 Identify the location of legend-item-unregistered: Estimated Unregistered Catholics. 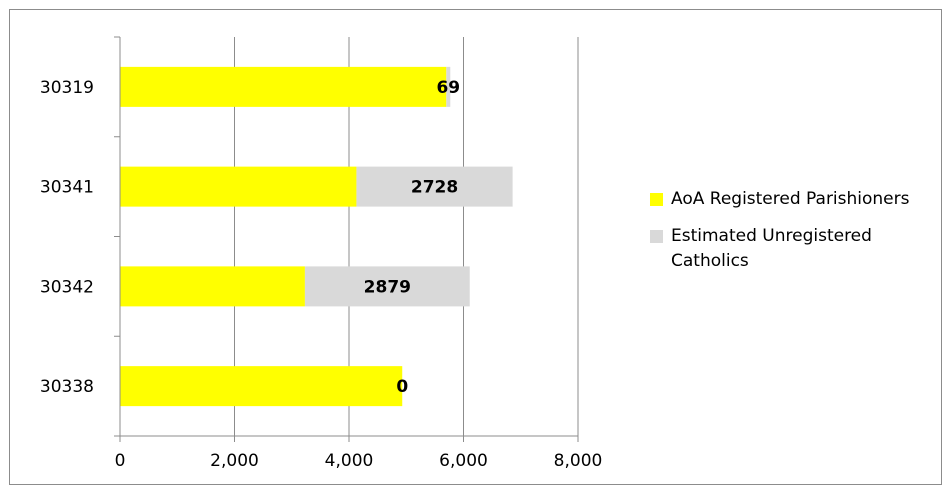
(792, 249).